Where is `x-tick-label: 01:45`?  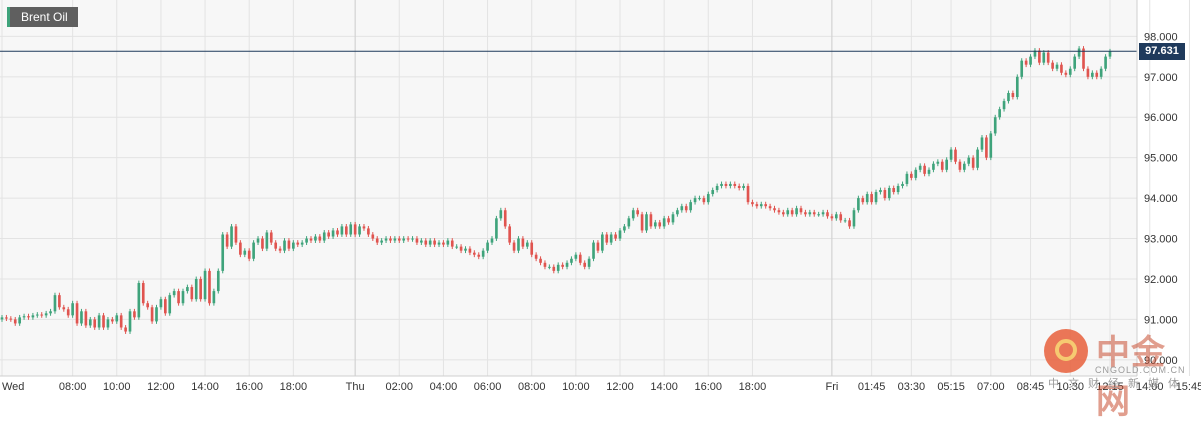 x-tick-label: 01:45 is located at coordinates (872, 387).